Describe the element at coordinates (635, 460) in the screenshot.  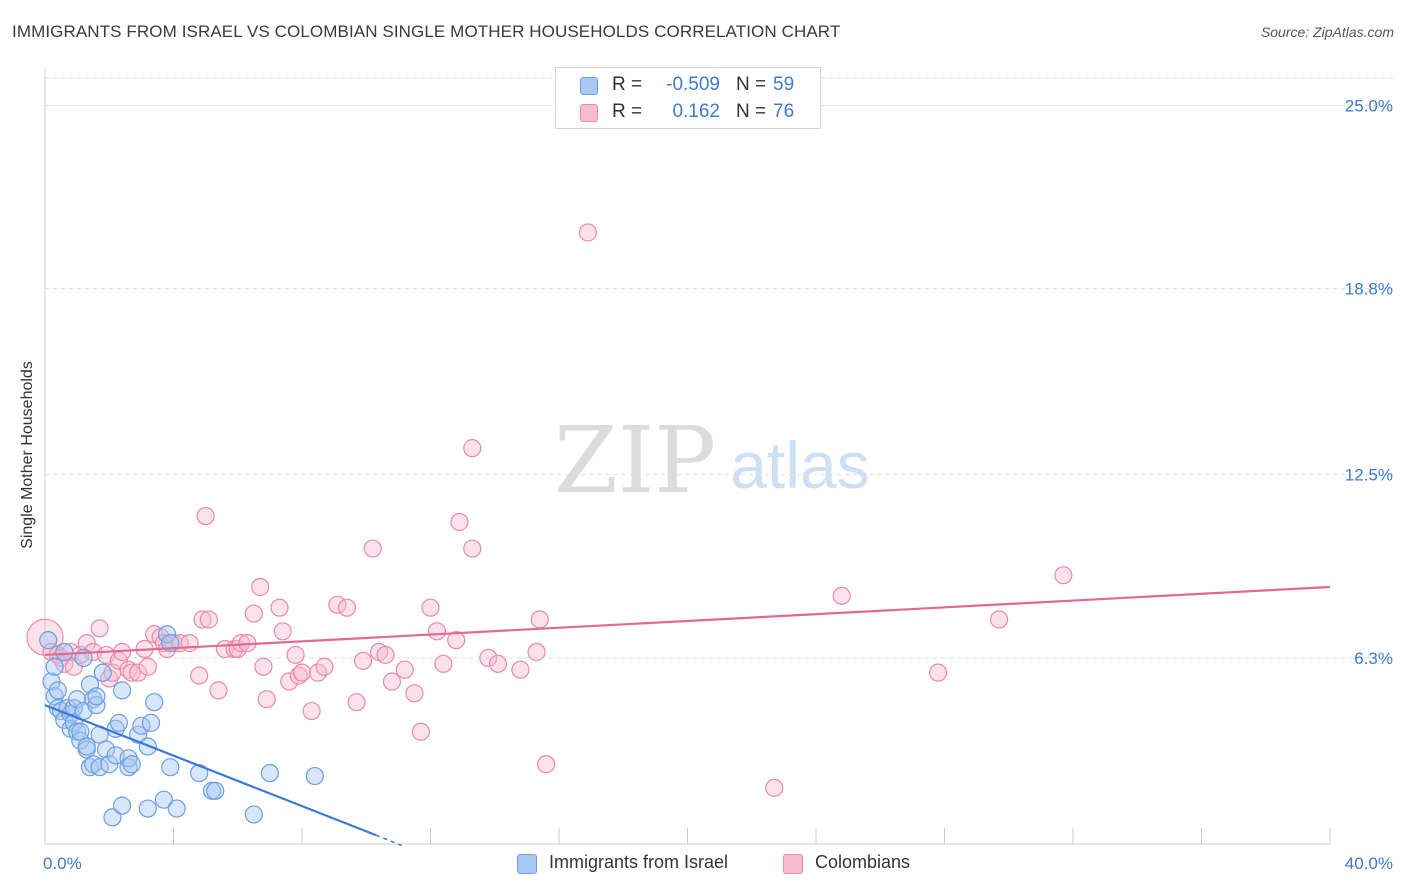
I see `watermark-zip: ZIP` at that location.